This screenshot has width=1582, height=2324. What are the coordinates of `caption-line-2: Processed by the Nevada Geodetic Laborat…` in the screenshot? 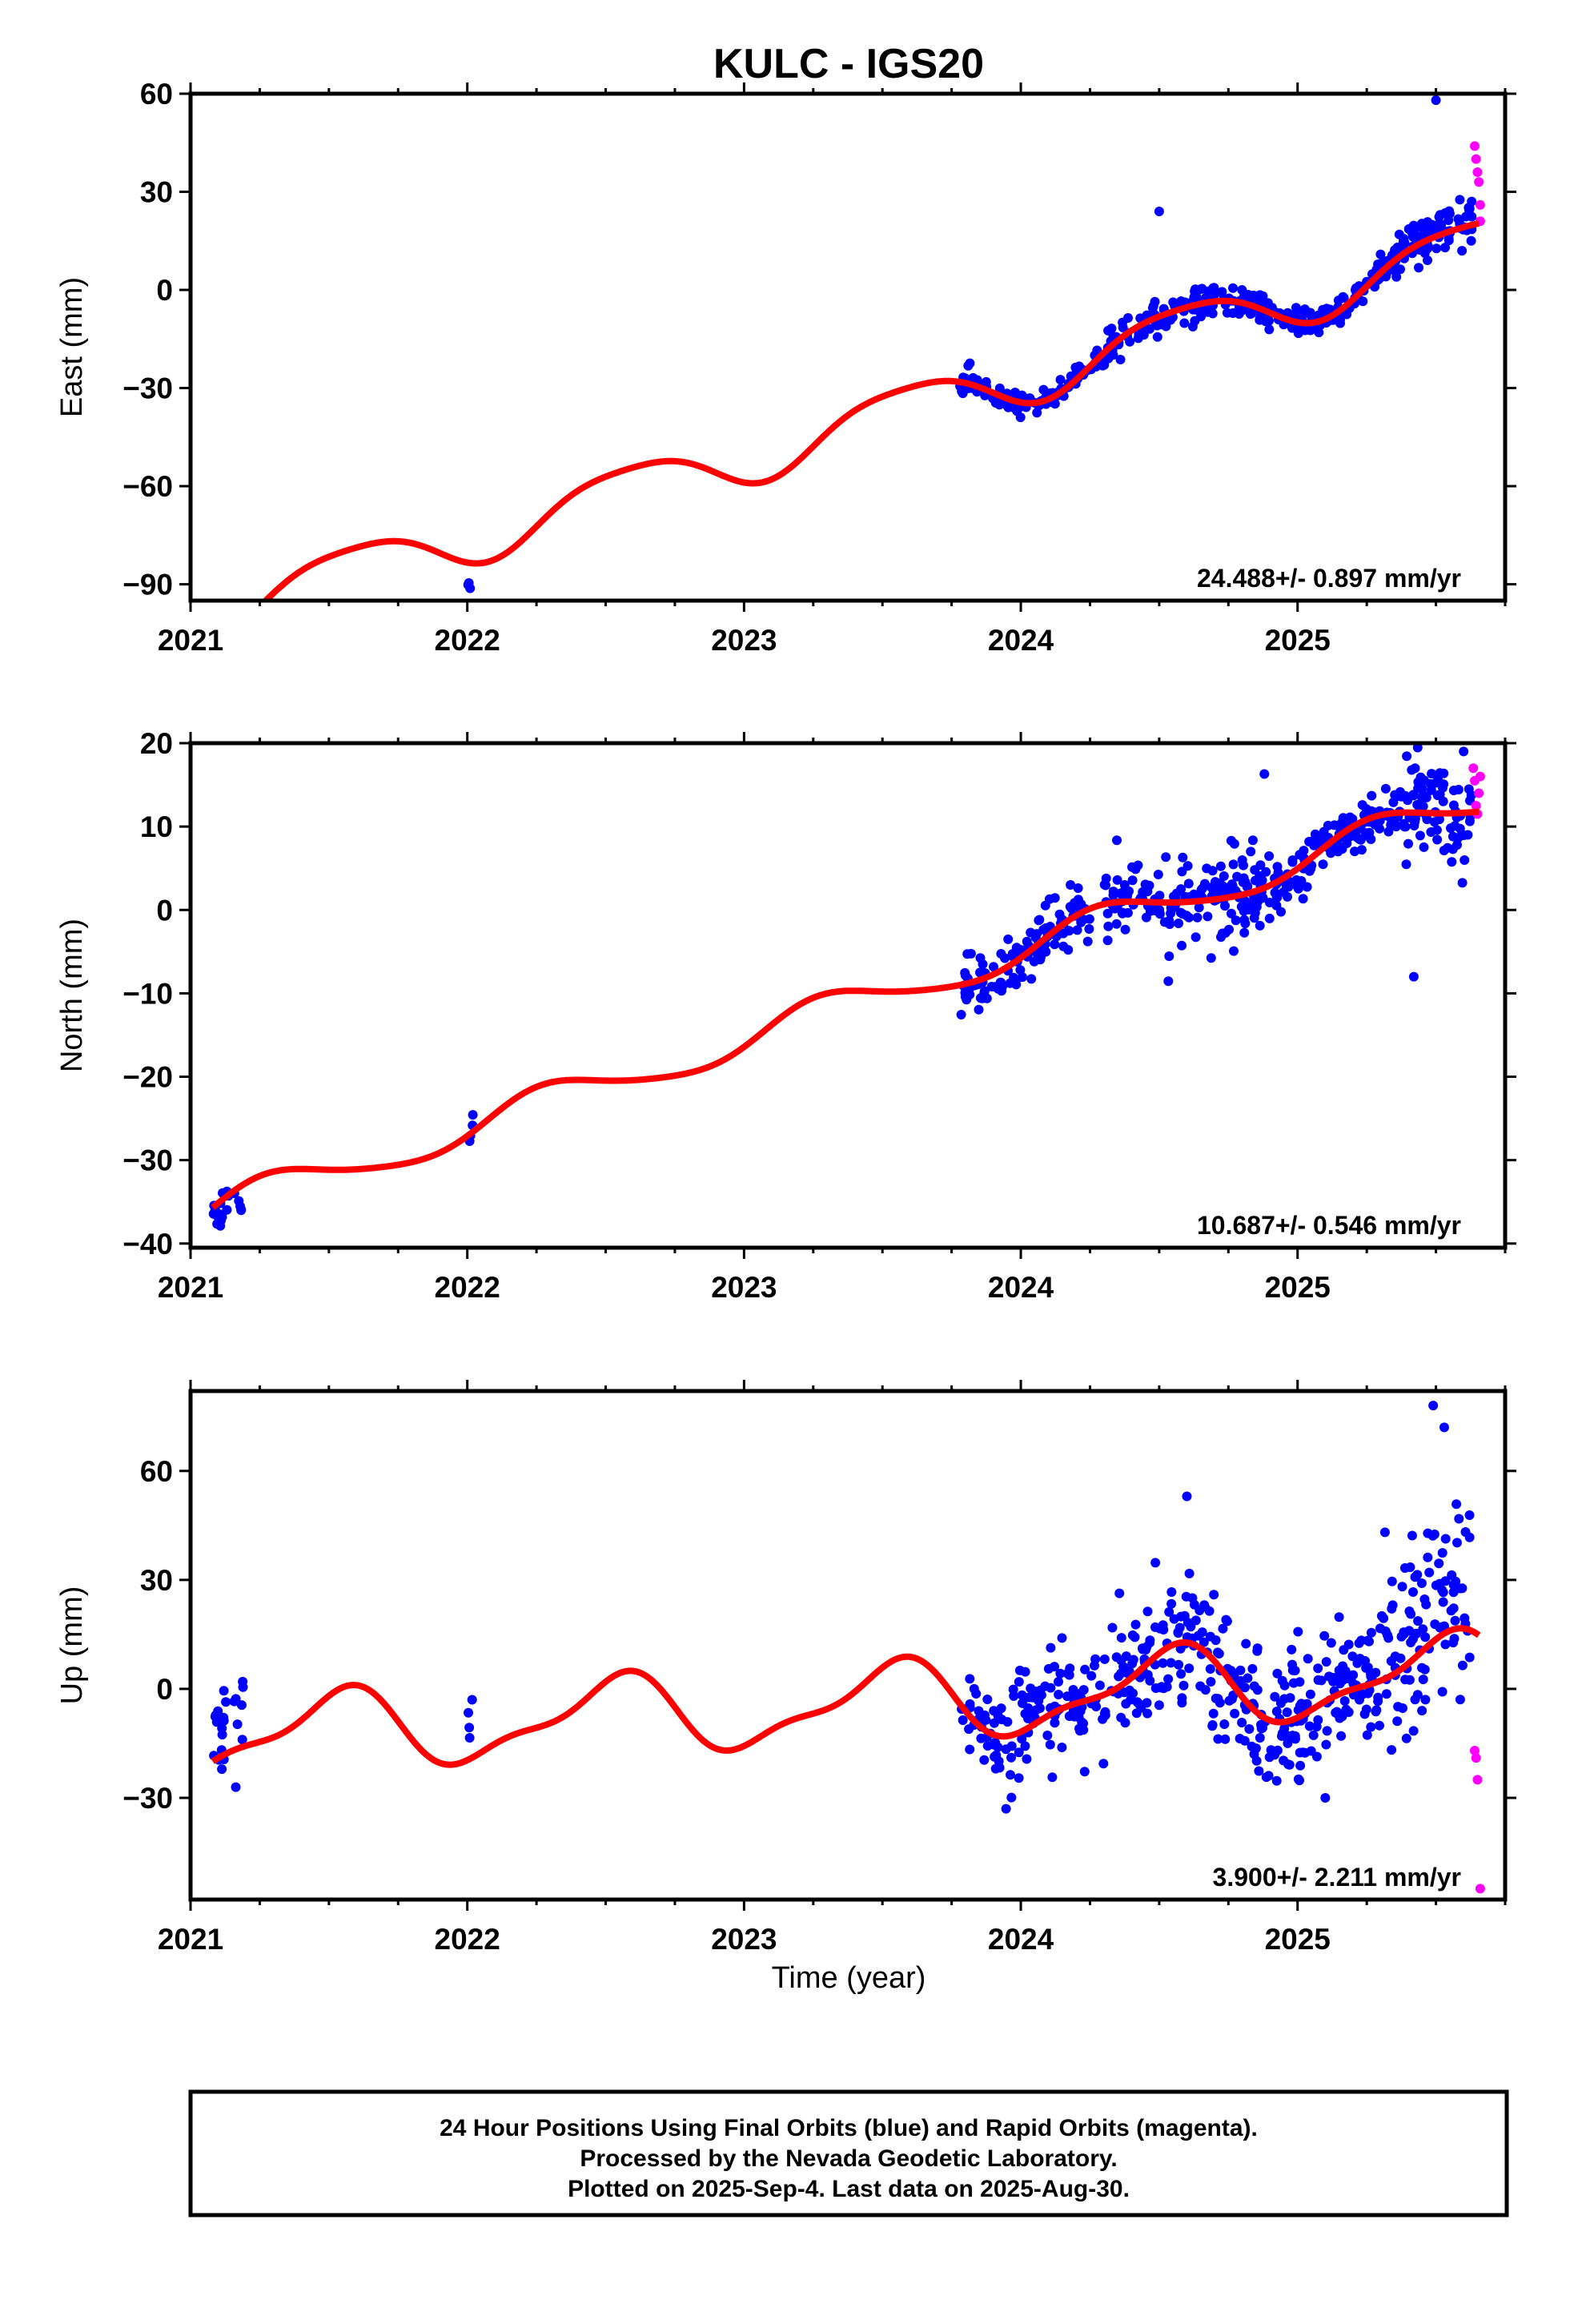 It's located at (848, 2158).